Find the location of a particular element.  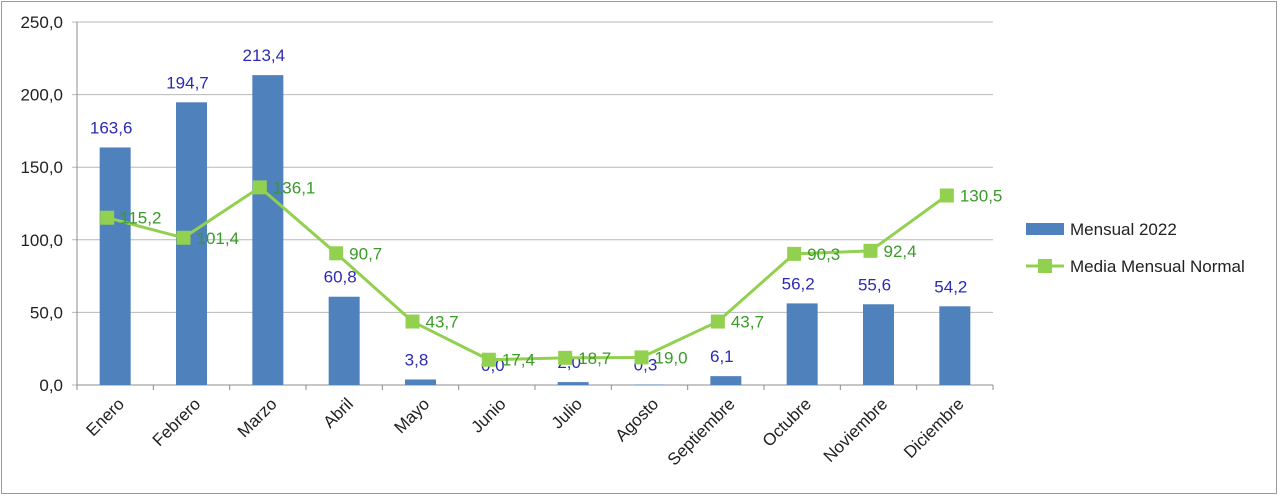

legend-bar-swatch is located at coordinates (1045, 229).